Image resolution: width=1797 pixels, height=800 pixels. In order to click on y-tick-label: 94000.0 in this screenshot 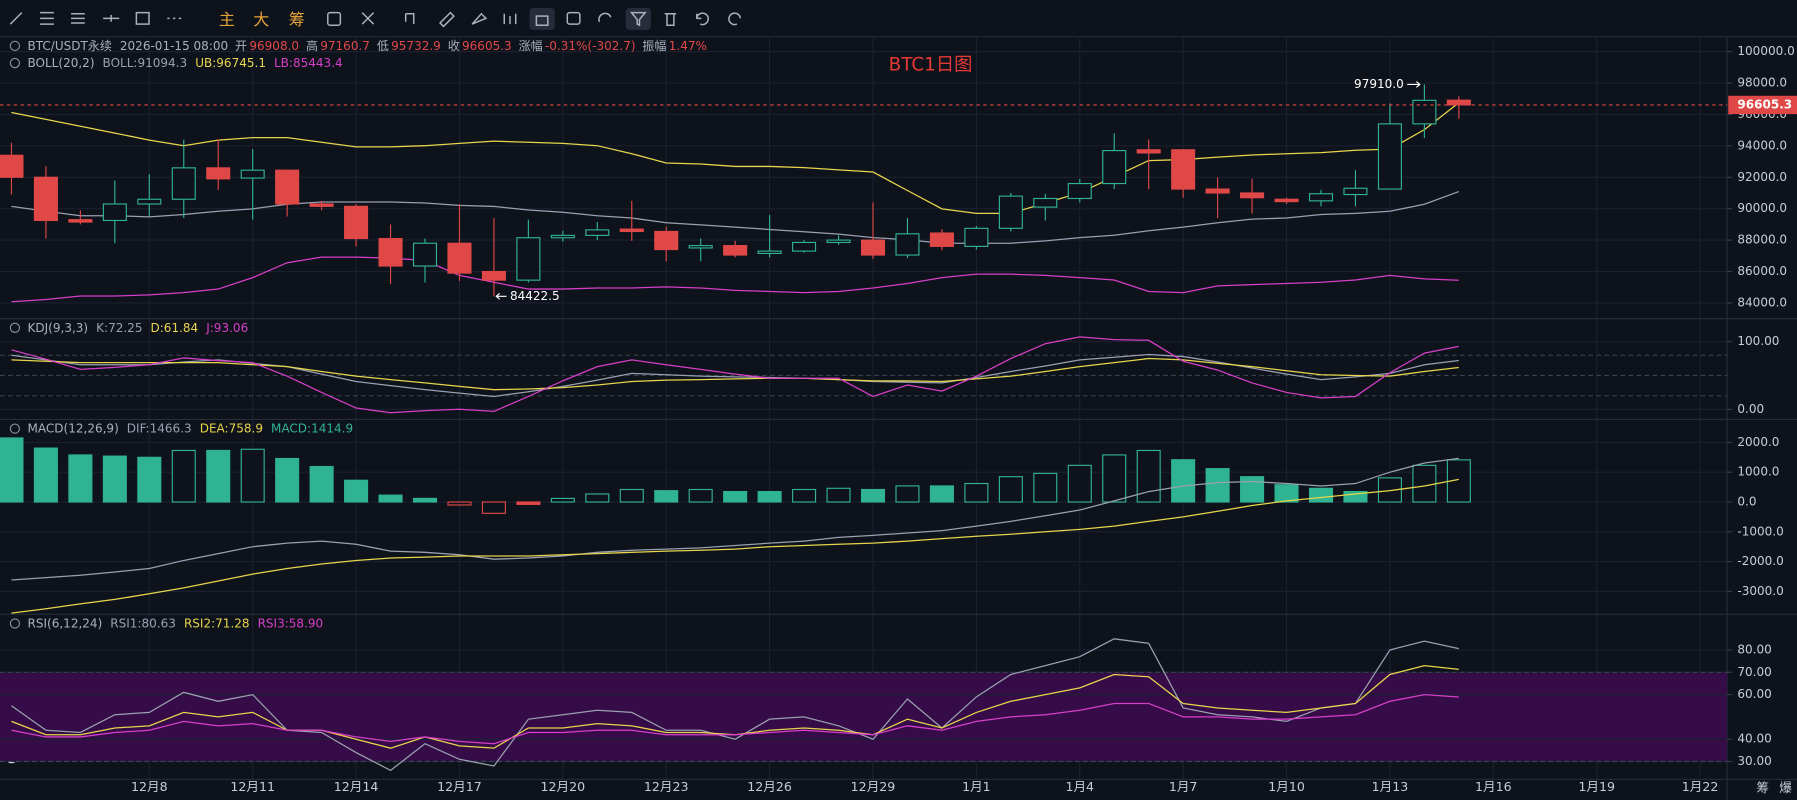, I will do `click(1762, 145)`.